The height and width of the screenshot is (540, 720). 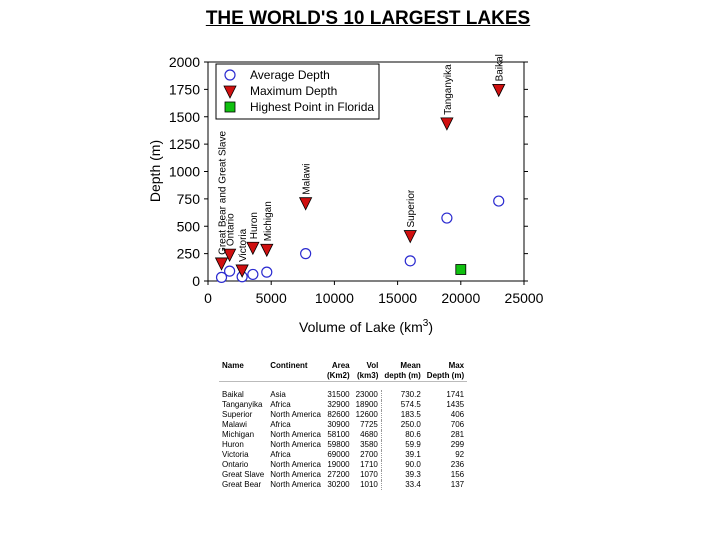 I want to click on table-cell: 250.0, so click(x=410, y=424).